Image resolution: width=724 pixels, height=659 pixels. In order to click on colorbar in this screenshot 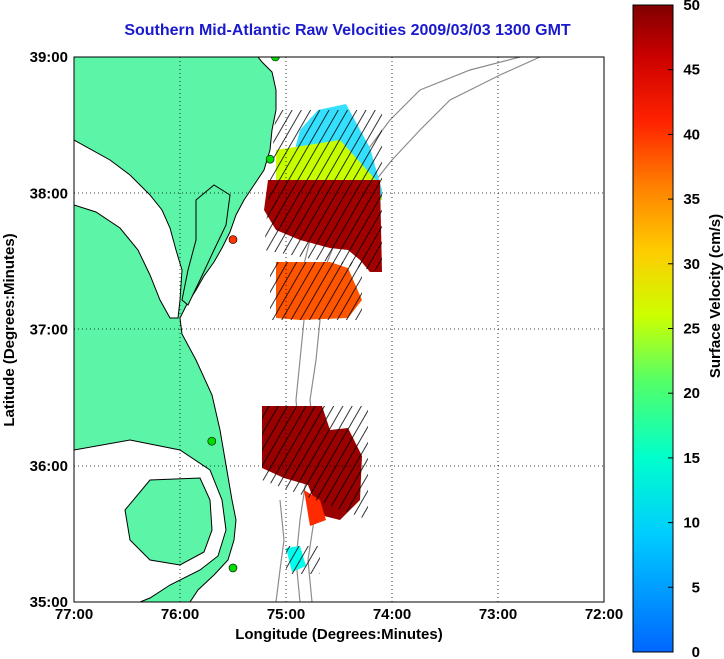, I will do `click(653, 328)`.